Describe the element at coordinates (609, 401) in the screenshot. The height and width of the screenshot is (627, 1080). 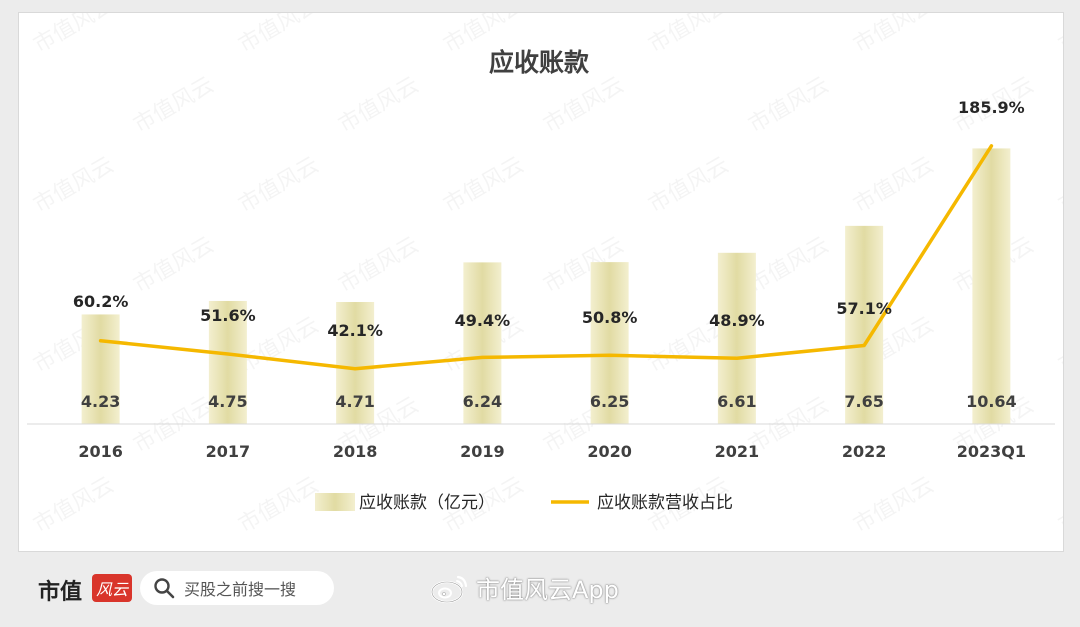
I see `bar-value-label: 6.25` at that location.